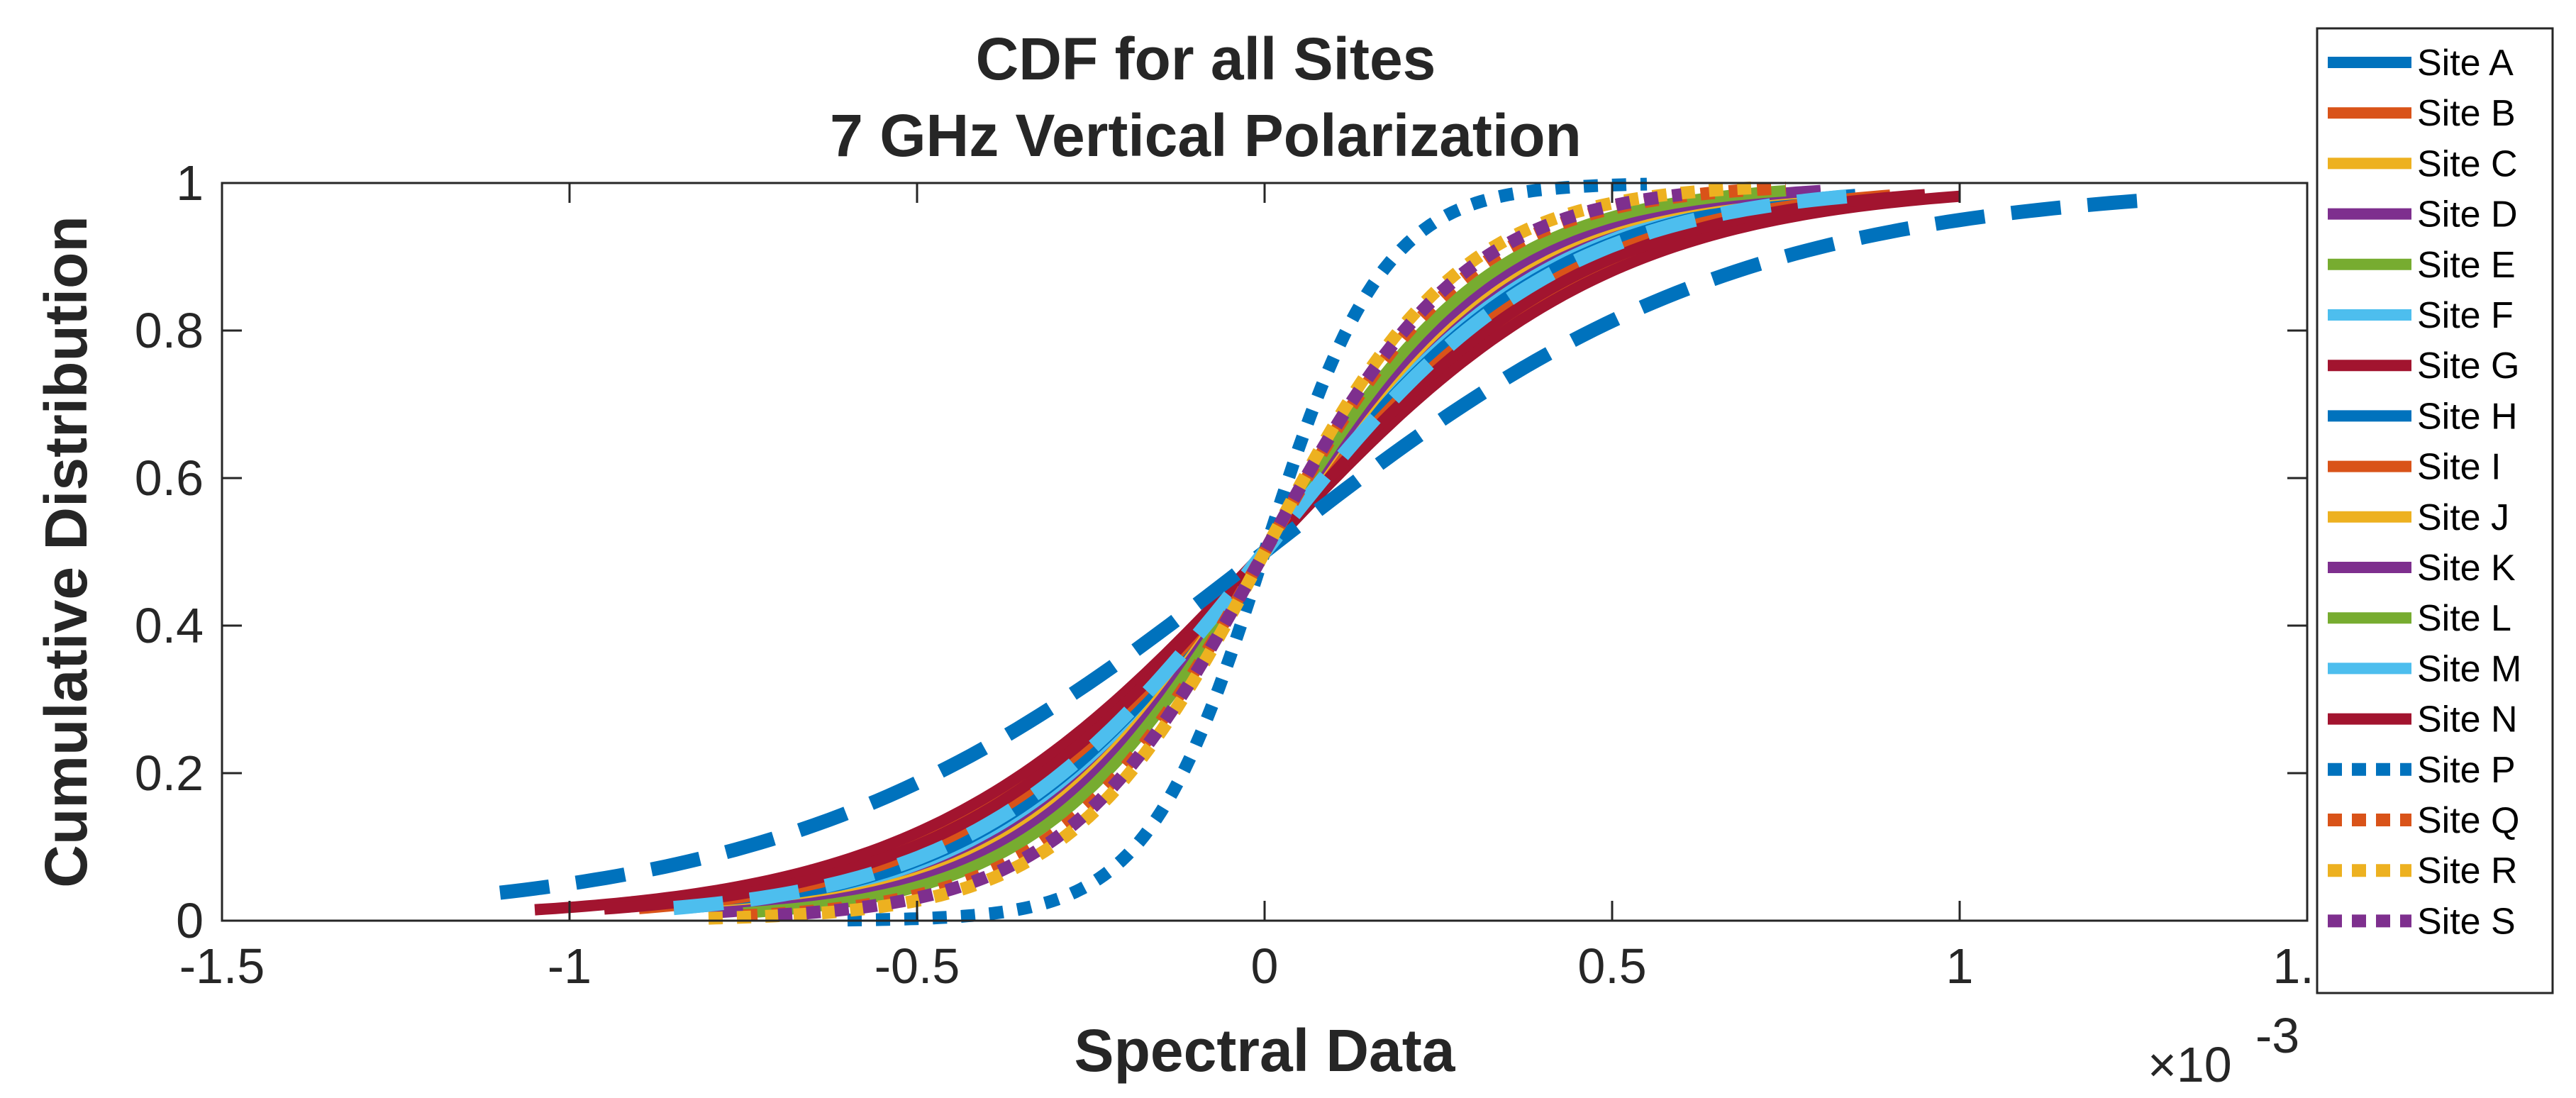 The height and width of the screenshot is (1098, 2576). What do you see at coordinates (1206, 136) in the screenshot?
I see `chart-title-line-2: 7 GHz Vertical Polarization` at bounding box center [1206, 136].